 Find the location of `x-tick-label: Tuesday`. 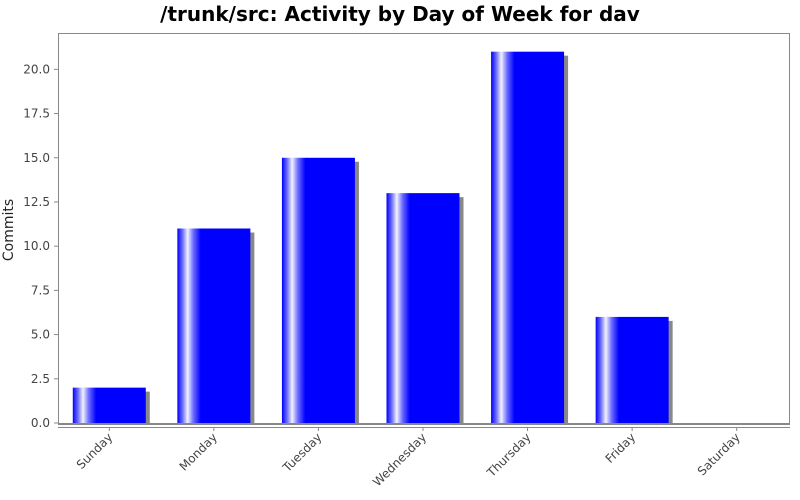

x-tick-label: Tuesday is located at coordinates (301, 452).